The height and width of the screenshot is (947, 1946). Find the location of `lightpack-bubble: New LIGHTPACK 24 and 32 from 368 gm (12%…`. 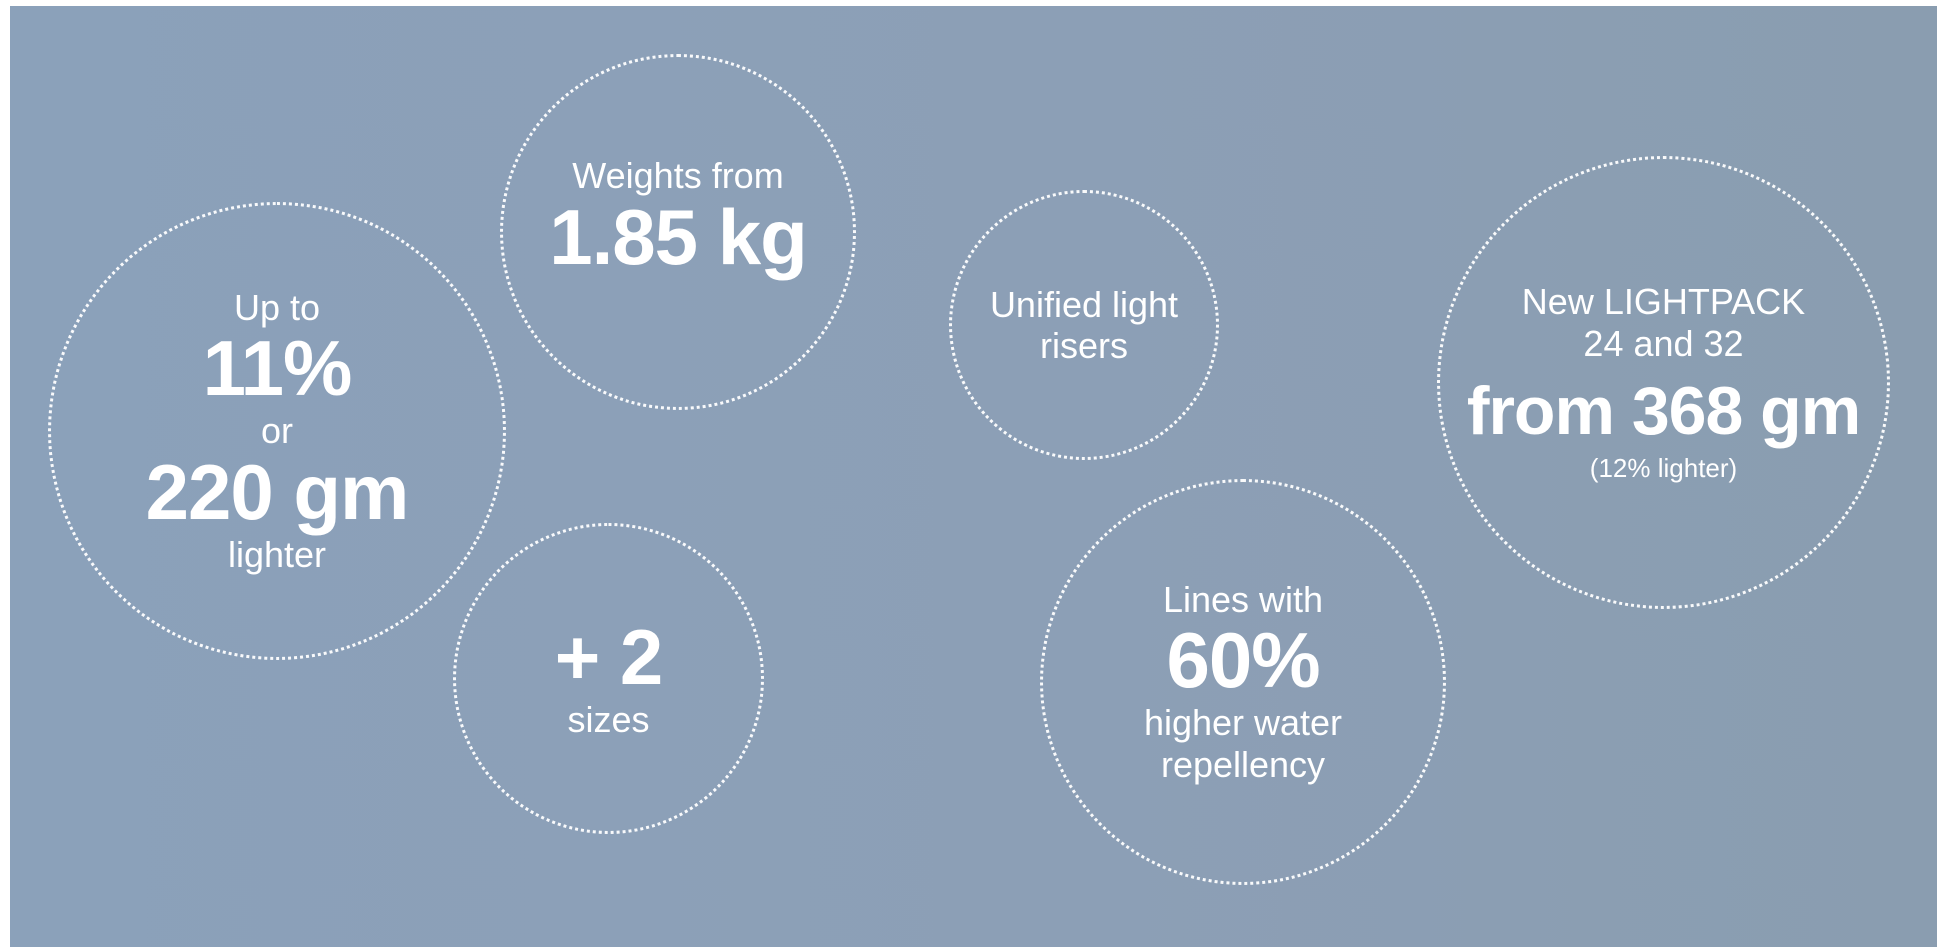

lightpack-bubble: New LIGHTPACK 24 and 32 from 368 gm (12%… is located at coordinates (1663, 382).